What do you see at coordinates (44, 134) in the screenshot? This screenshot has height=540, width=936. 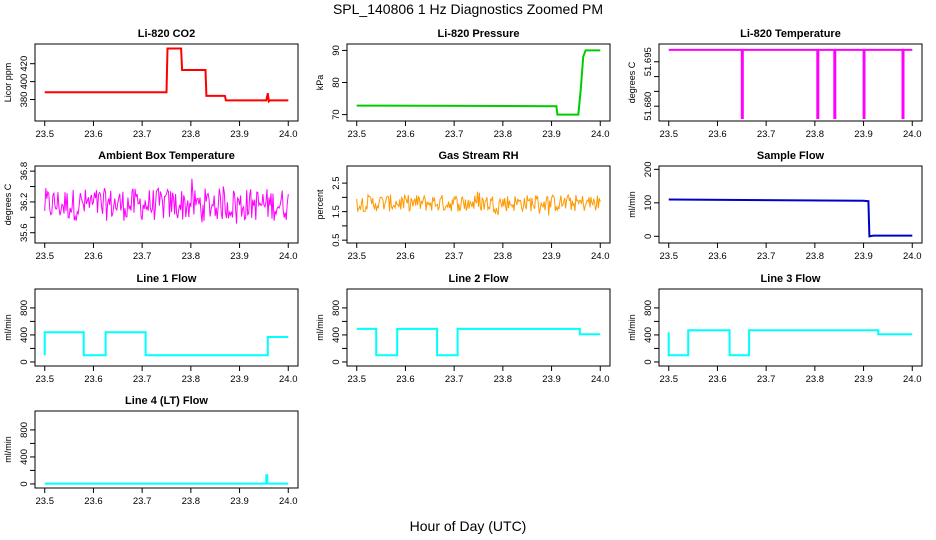 I see `x-tick-label-co2: 23.5` at bounding box center [44, 134].